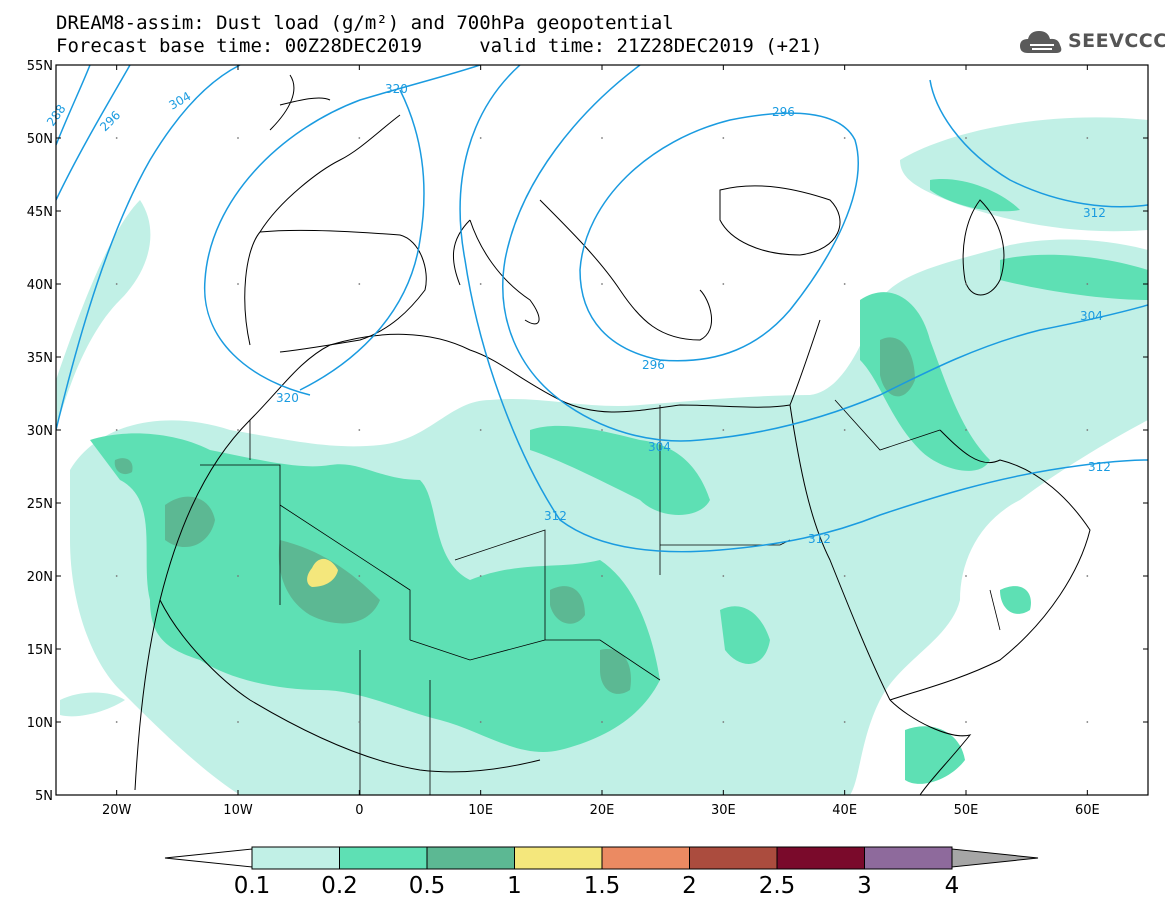  I want to click on y-tick-label: 30N, so click(40, 431).